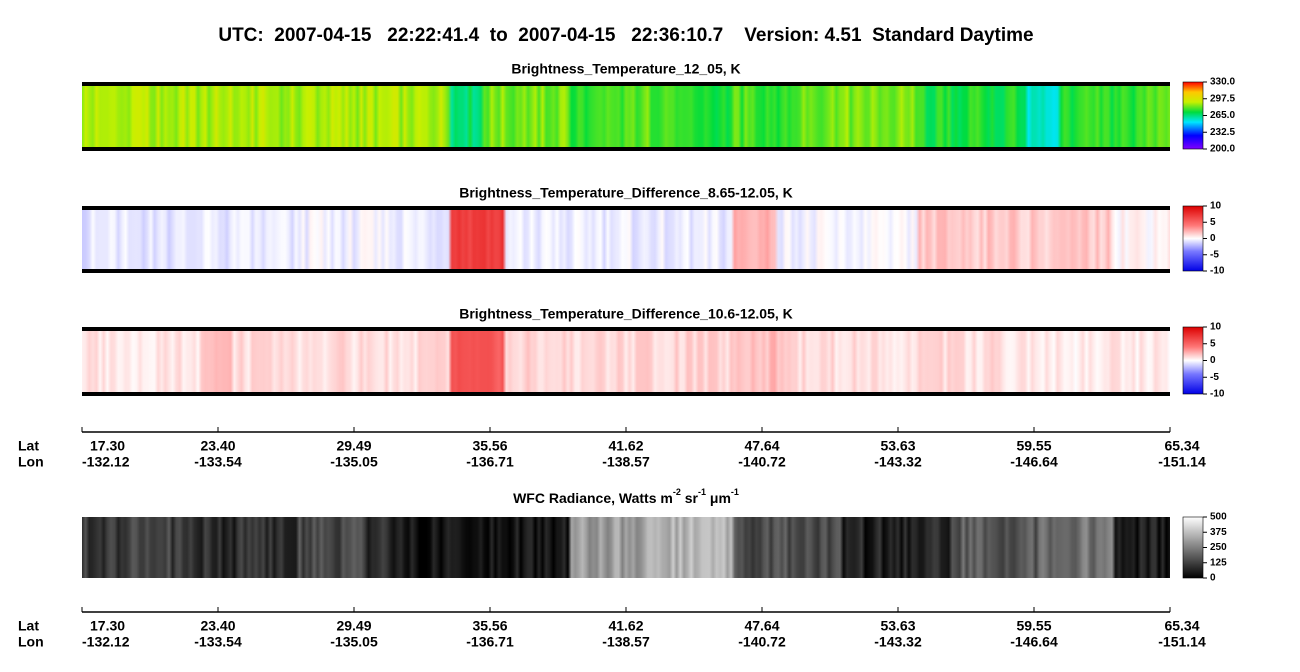 Image resolution: width=1300 pixels, height=672 pixels. What do you see at coordinates (677, 492) in the screenshot?
I see `title-part: -2` at bounding box center [677, 492].